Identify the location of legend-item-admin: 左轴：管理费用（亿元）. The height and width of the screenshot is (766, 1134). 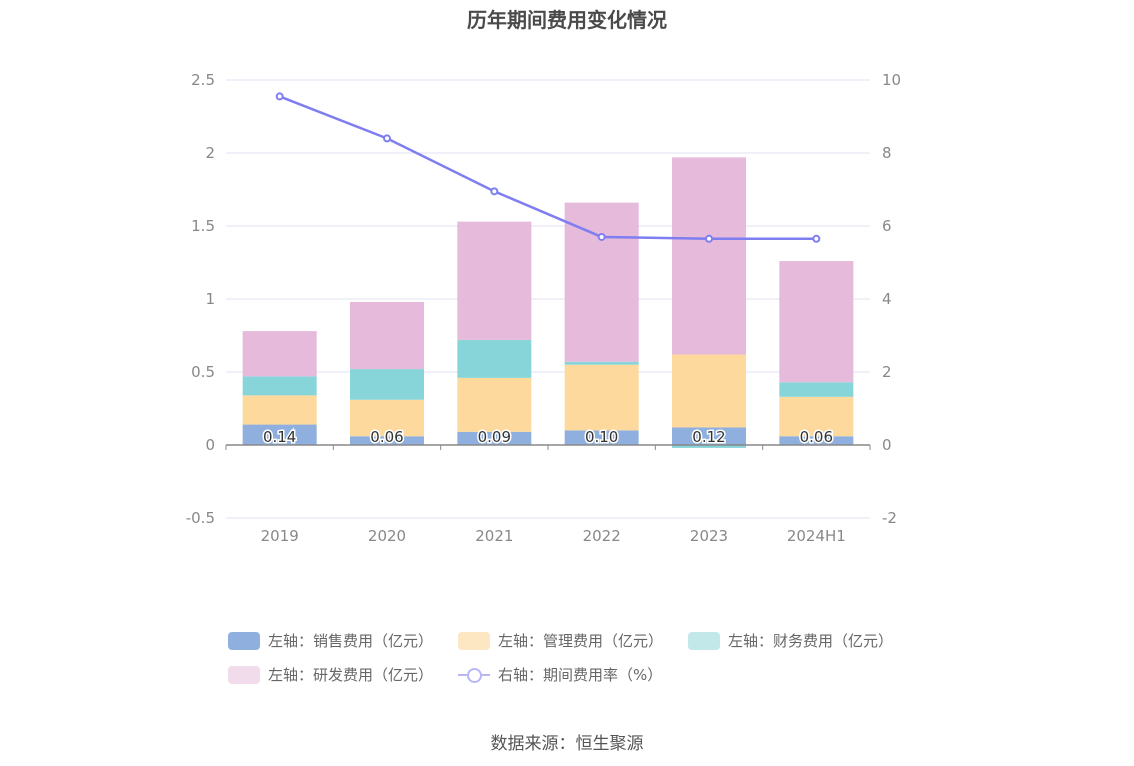
(560, 640).